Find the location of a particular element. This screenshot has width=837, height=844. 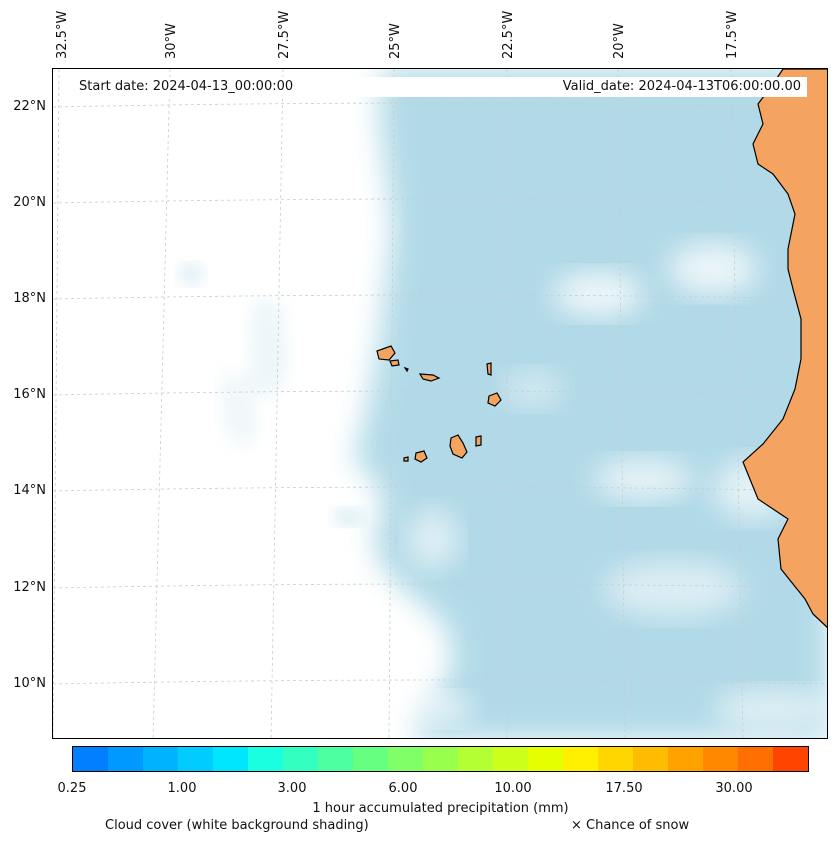

island-brava is located at coordinates (406, 459).